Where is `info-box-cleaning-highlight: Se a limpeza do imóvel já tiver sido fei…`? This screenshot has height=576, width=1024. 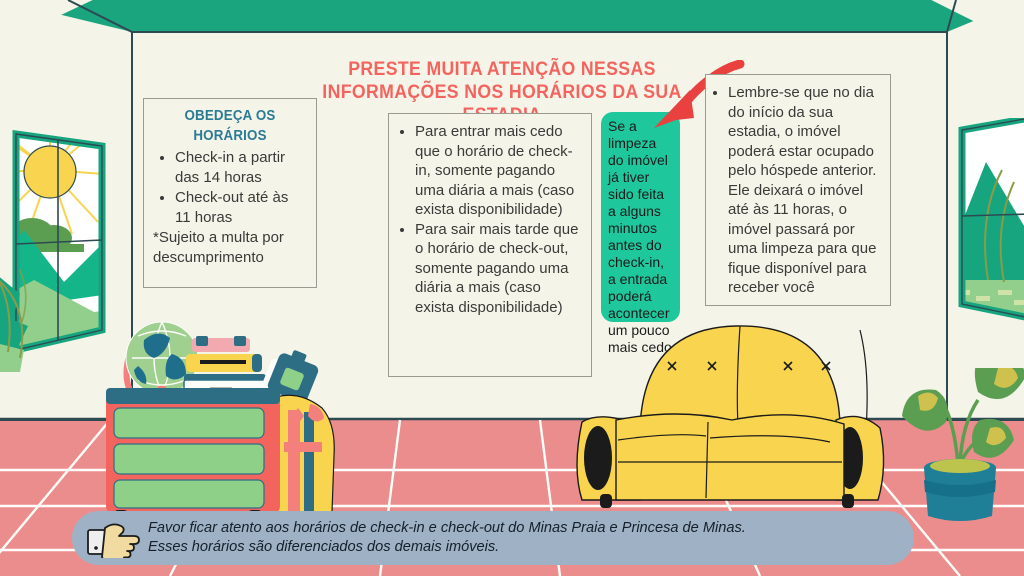 info-box-cleaning-highlight: Se a limpeza do imóvel já tiver sido fei… is located at coordinates (640, 233).